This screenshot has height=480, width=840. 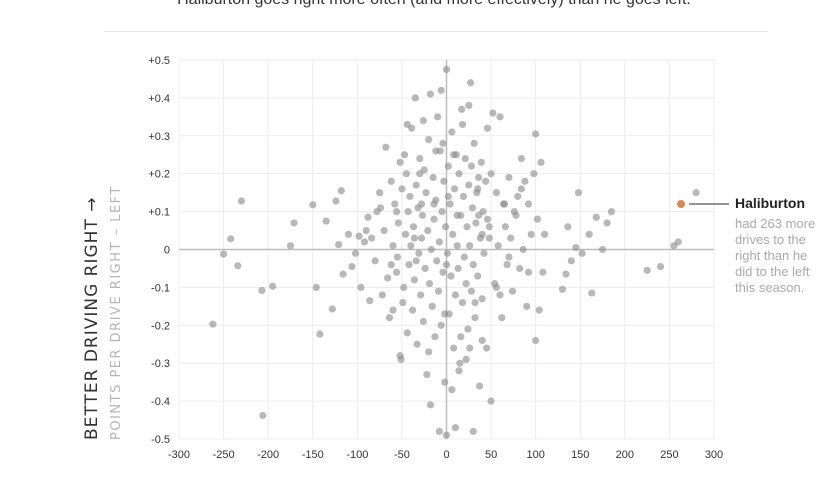 What do you see at coordinates (714, 455) in the screenshot?
I see `x-tick-label: 300` at bounding box center [714, 455].